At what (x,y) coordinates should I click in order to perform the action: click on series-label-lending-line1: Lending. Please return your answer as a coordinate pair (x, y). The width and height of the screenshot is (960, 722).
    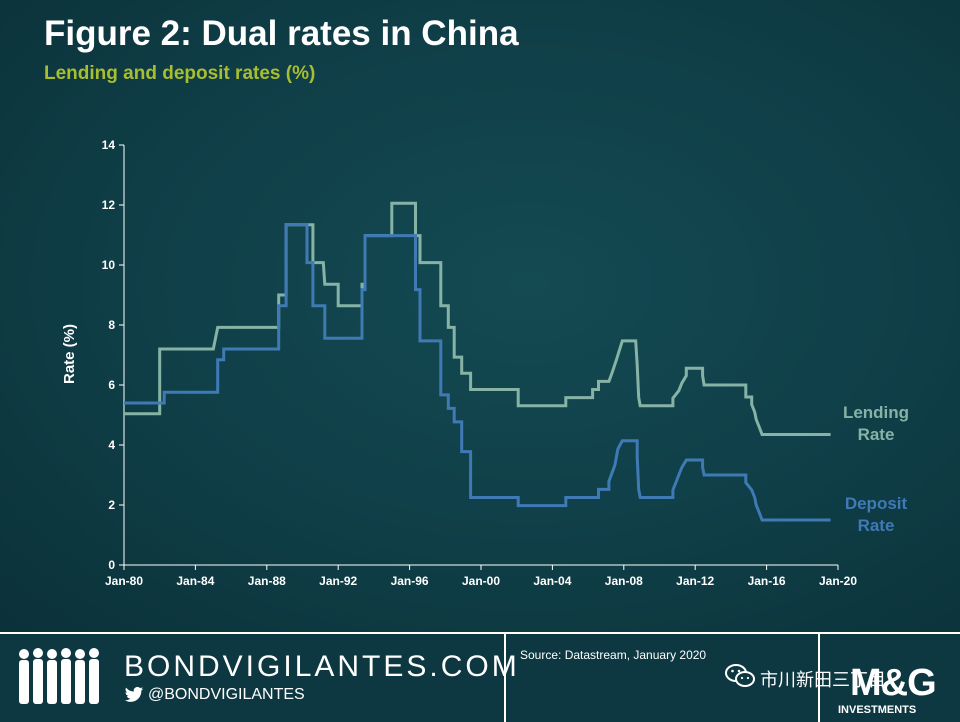
    Looking at the image, I should click on (876, 412).